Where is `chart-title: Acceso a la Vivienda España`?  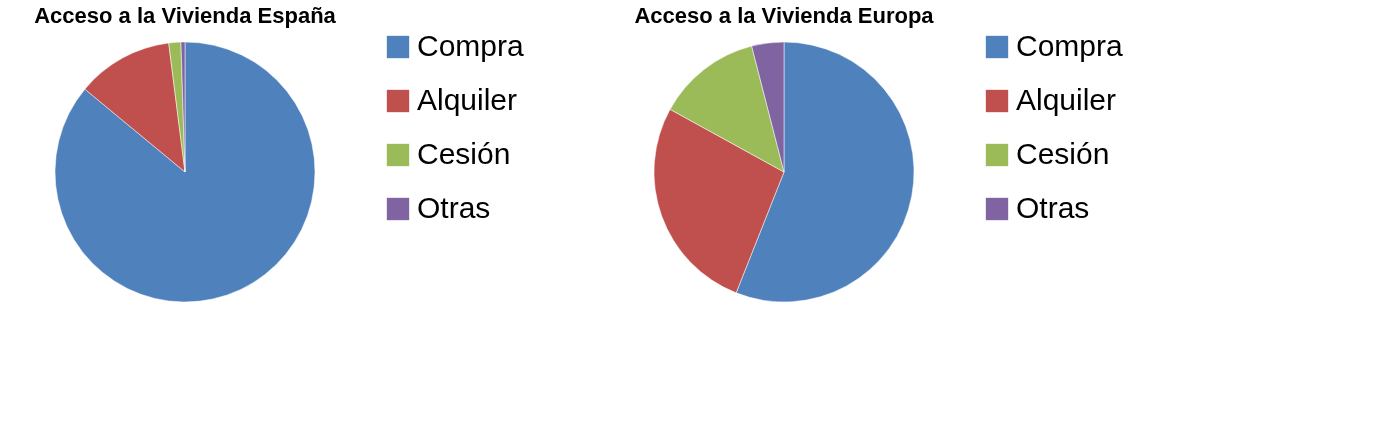 chart-title: Acceso a la Vivienda España is located at coordinates (185, 15).